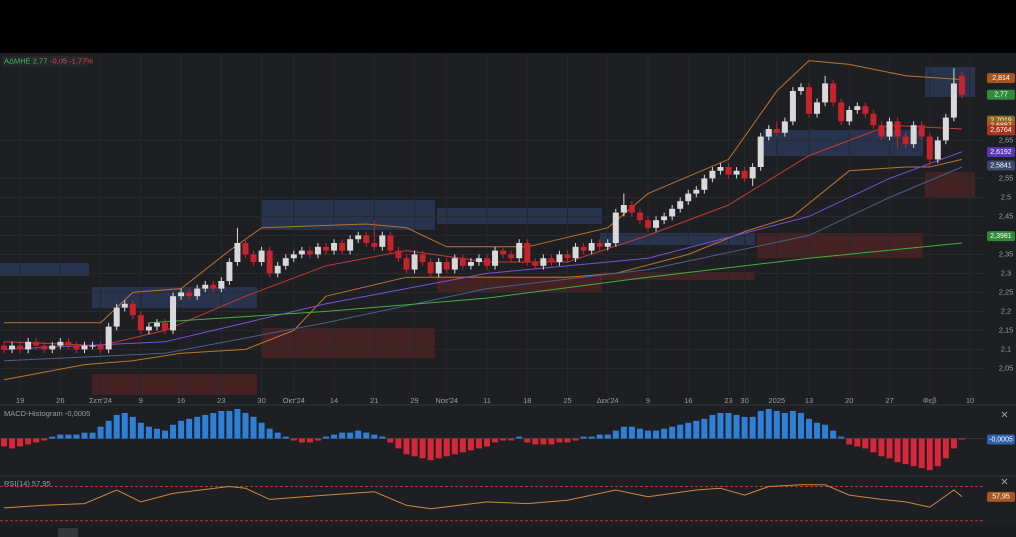 The width and height of the screenshot is (1016, 537). I want to click on value-tag-label: -0,0005, so click(1001, 439).